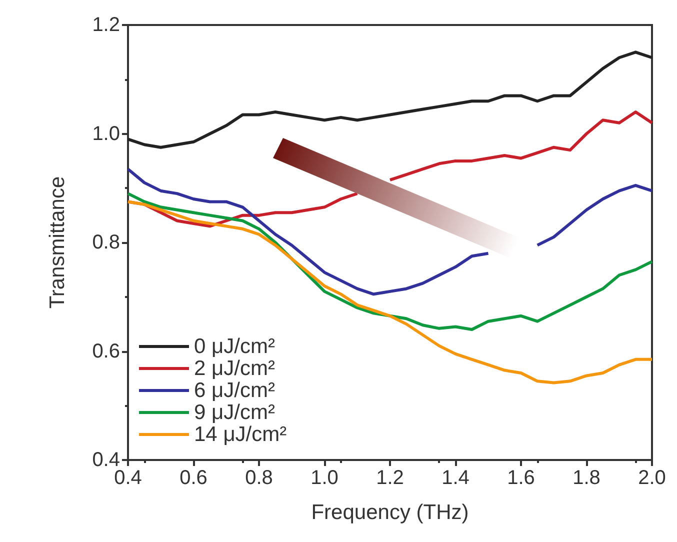  What do you see at coordinates (106, 243) in the screenshot?
I see `y-tick-label: 0.8` at bounding box center [106, 243].